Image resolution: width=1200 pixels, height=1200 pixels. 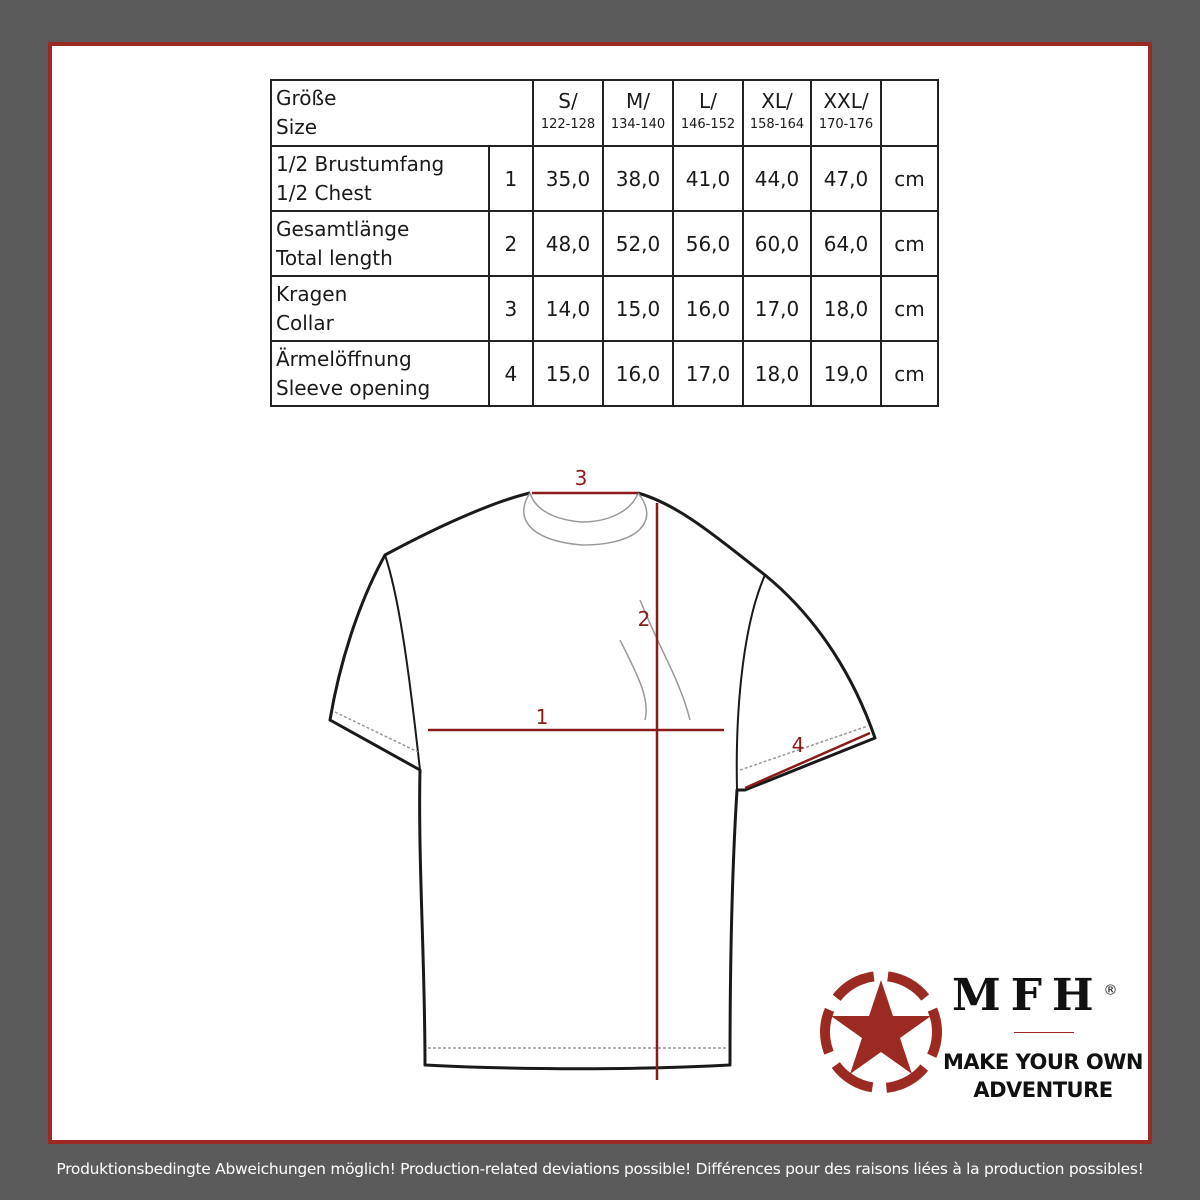 What do you see at coordinates (511, 373) in the screenshot?
I see `row-number: 4` at bounding box center [511, 373].